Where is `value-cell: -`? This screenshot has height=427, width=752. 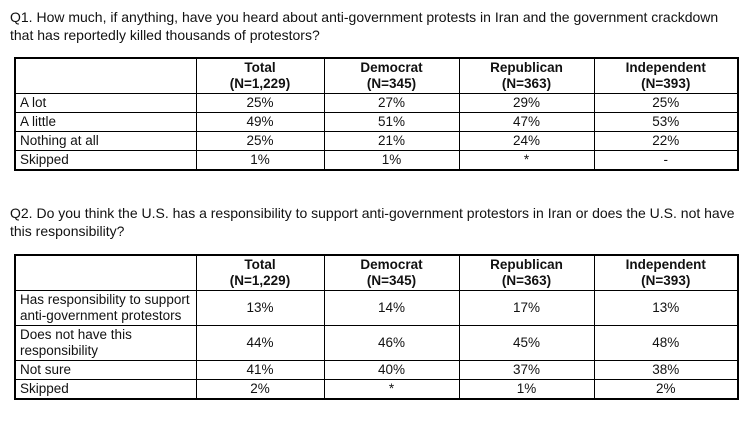 value-cell: - is located at coordinates (666, 160).